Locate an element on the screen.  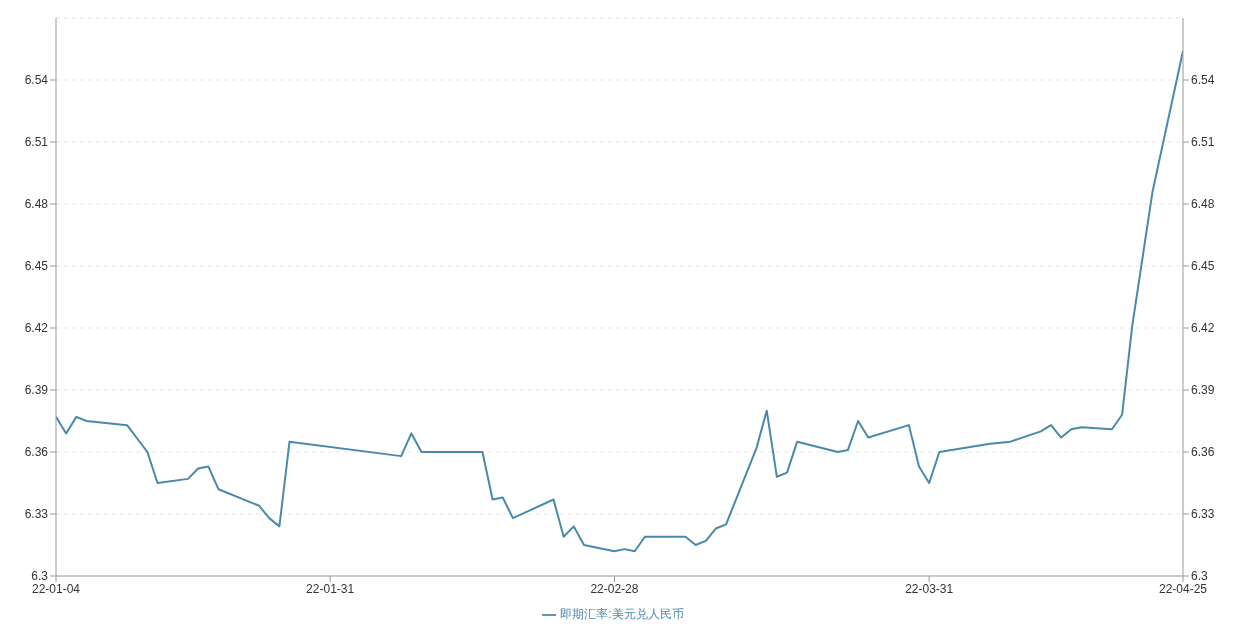
x-tick-label: 22-02-28 is located at coordinates (614, 588).